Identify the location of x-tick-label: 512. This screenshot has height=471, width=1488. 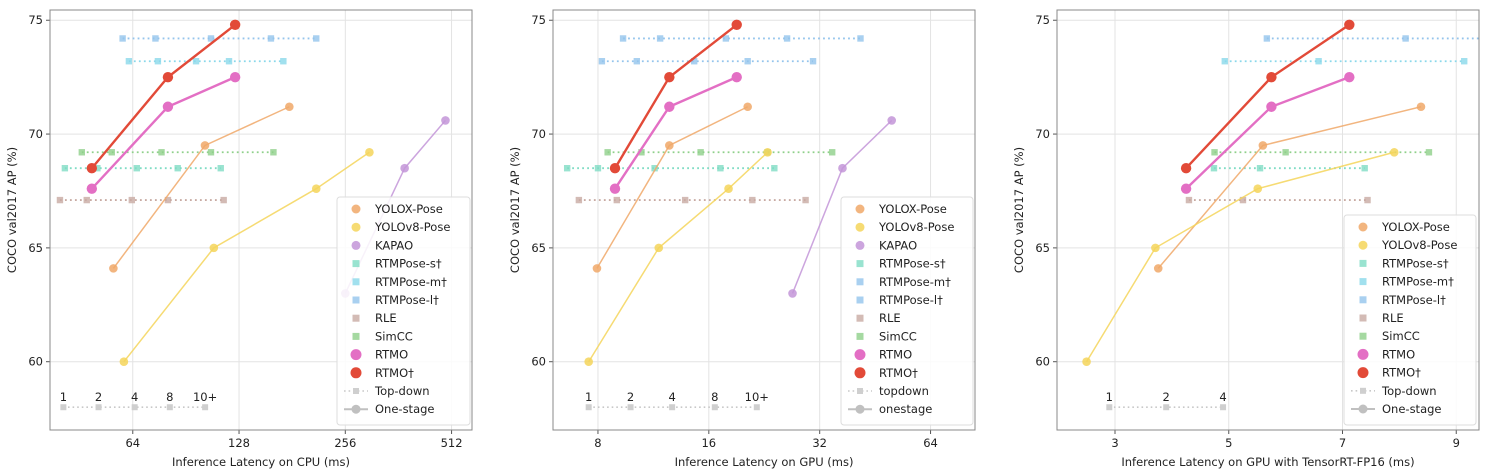
(452, 443).